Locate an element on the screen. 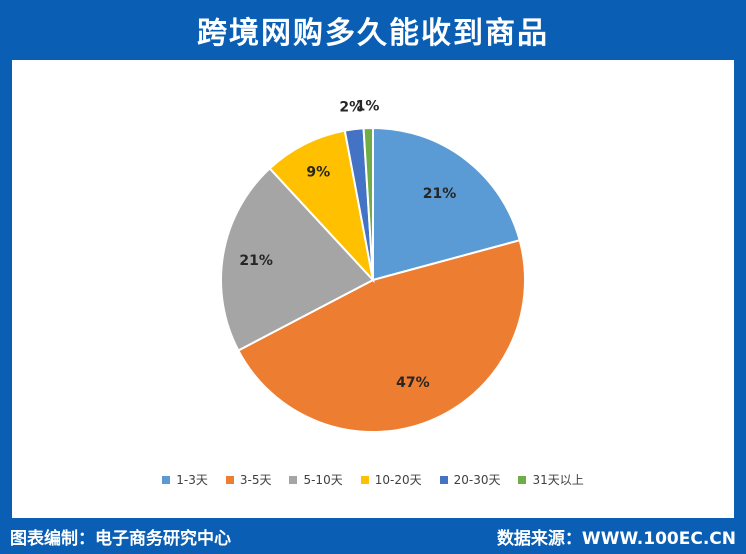 The image size is (746, 554). chart-legend: 1-3天 3-5天 5-10天 10-20天 20-30天 31天以上 is located at coordinates (373, 479).